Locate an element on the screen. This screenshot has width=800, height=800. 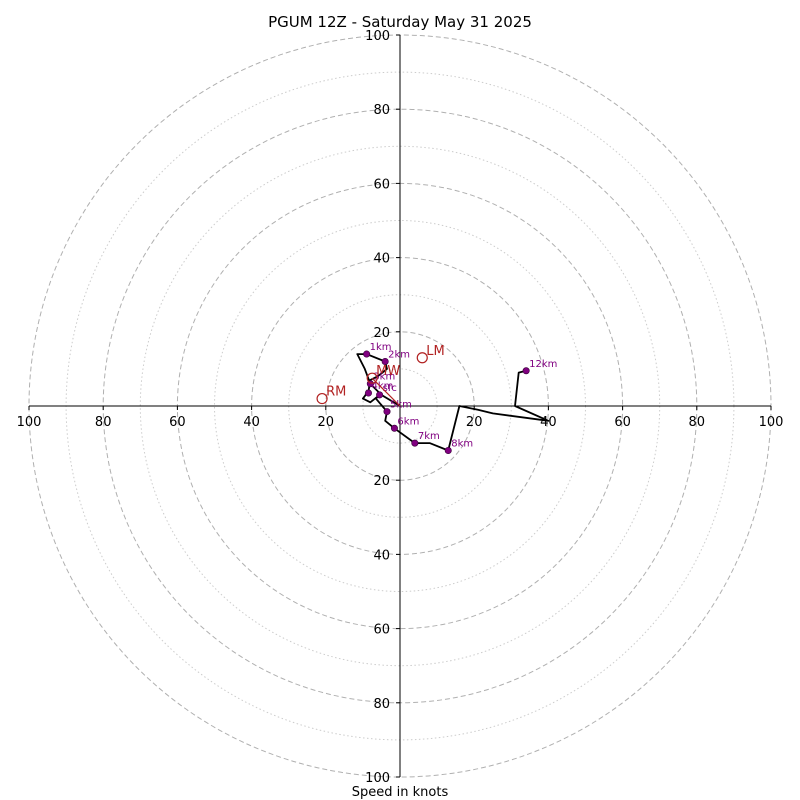
height-marker-8km is located at coordinates (448, 451).